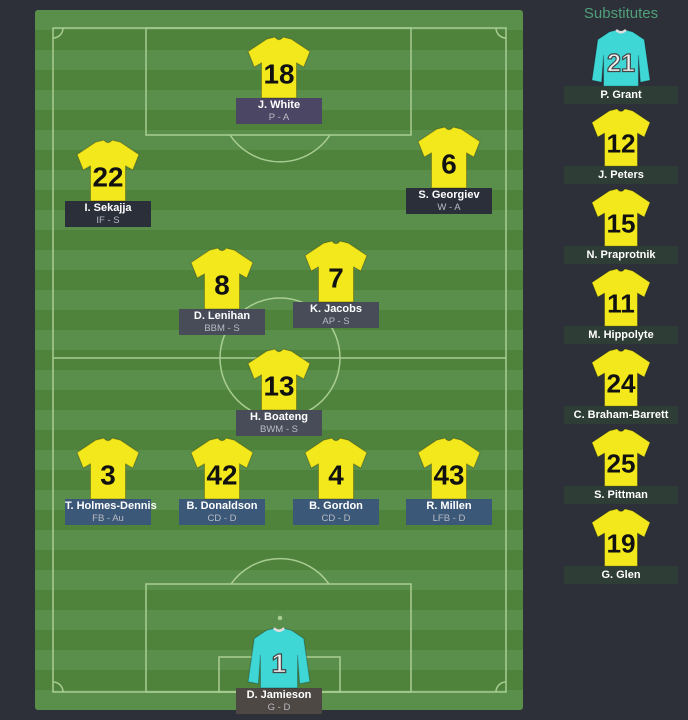  I want to click on substitute-name: C. Braham-Barrett, so click(621, 415).